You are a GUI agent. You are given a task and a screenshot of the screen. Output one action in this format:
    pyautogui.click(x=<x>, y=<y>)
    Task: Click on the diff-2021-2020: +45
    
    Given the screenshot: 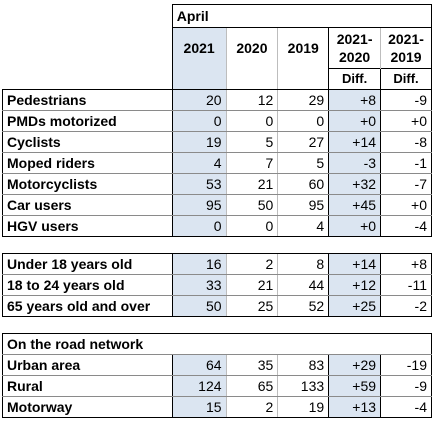 What is the action you would take?
    pyautogui.click(x=354, y=205)
    